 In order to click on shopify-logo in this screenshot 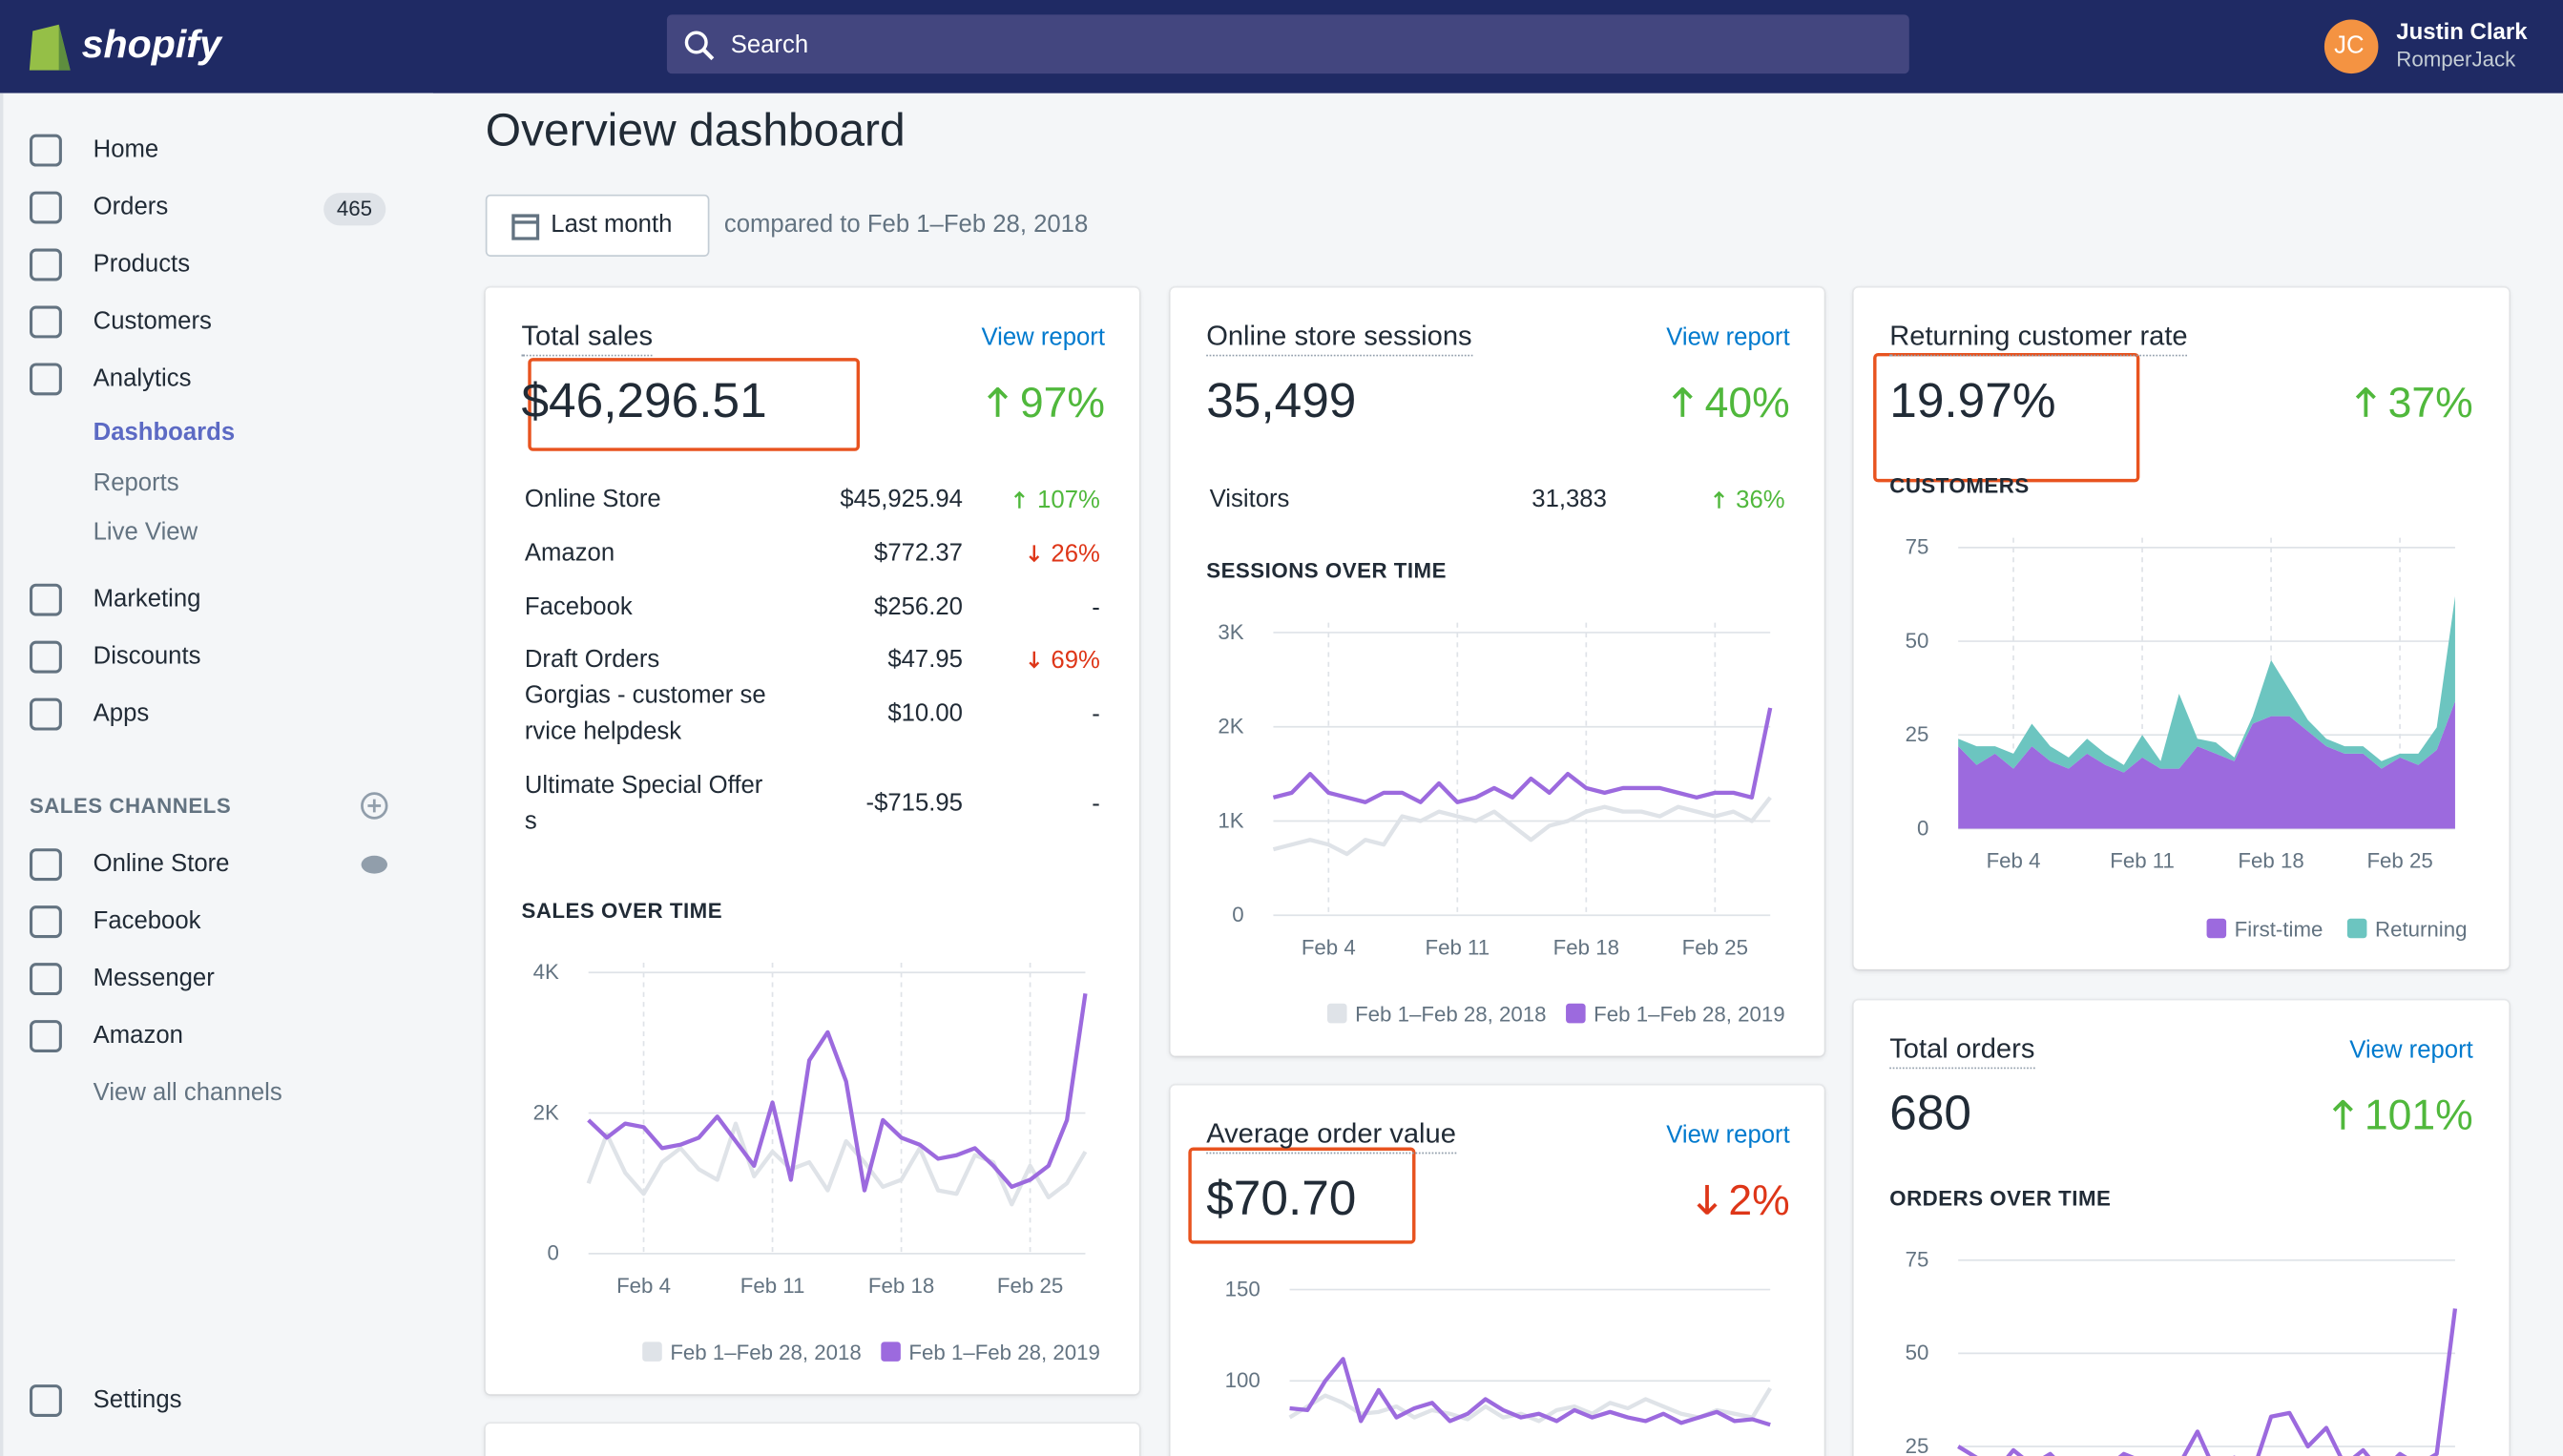, I will do `click(50, 47)`.